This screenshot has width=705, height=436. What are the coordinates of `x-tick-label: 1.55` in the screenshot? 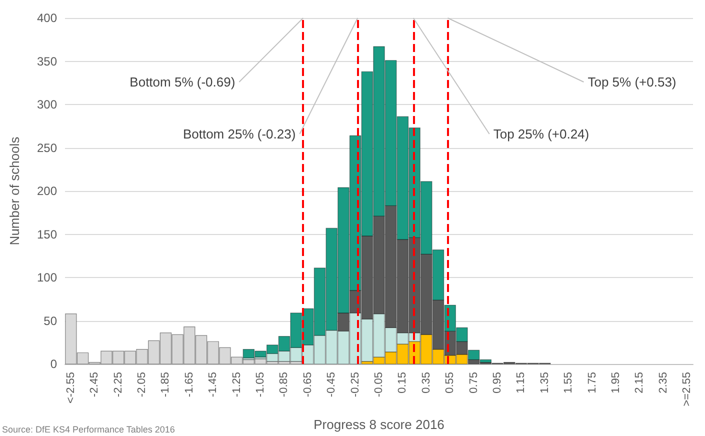 It's located at (568, 383).